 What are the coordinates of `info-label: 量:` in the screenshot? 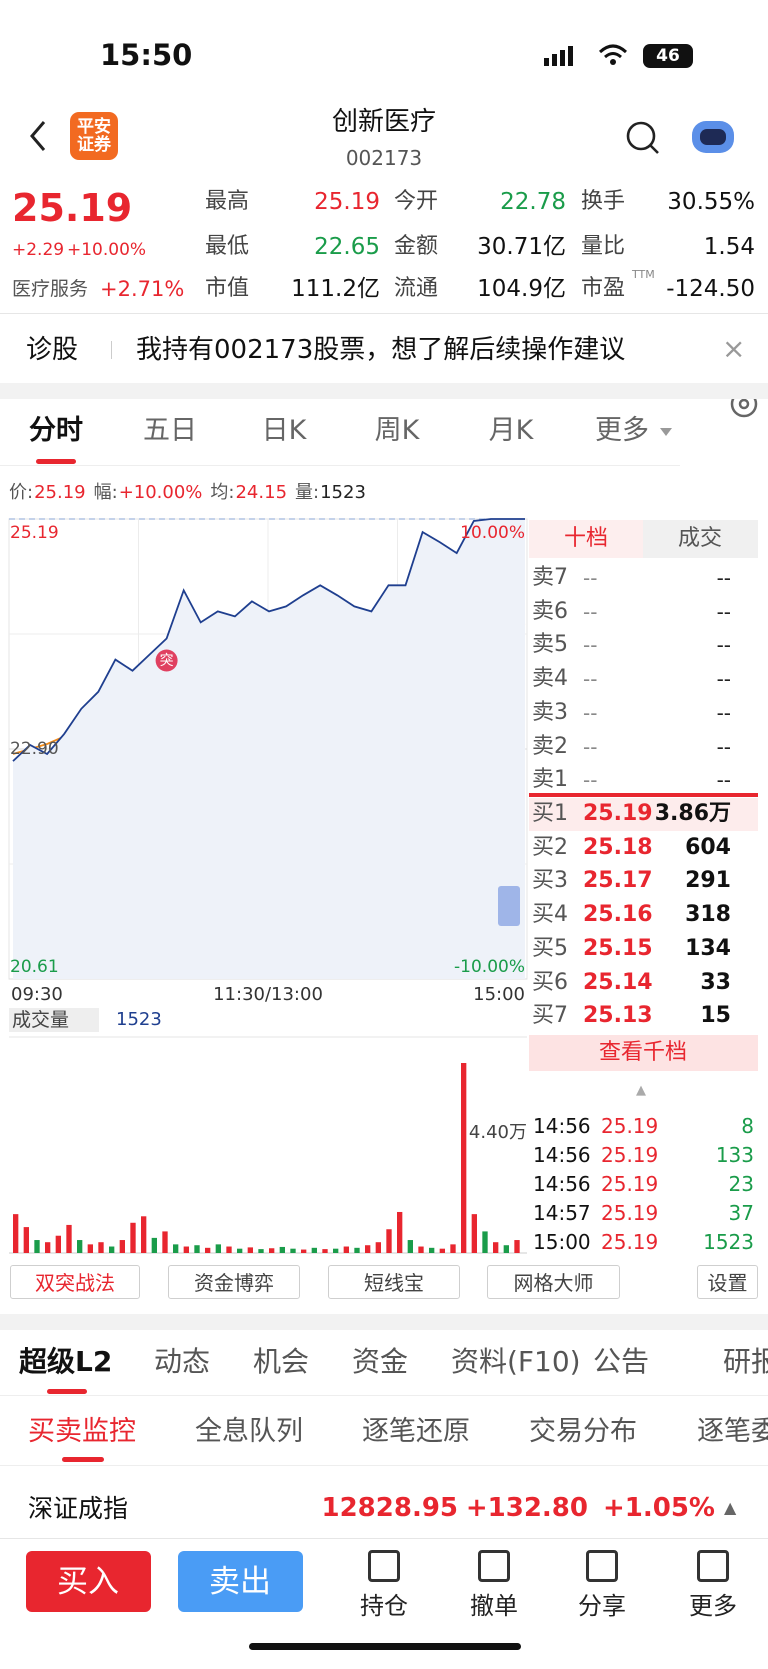 It's located at (307, 492).